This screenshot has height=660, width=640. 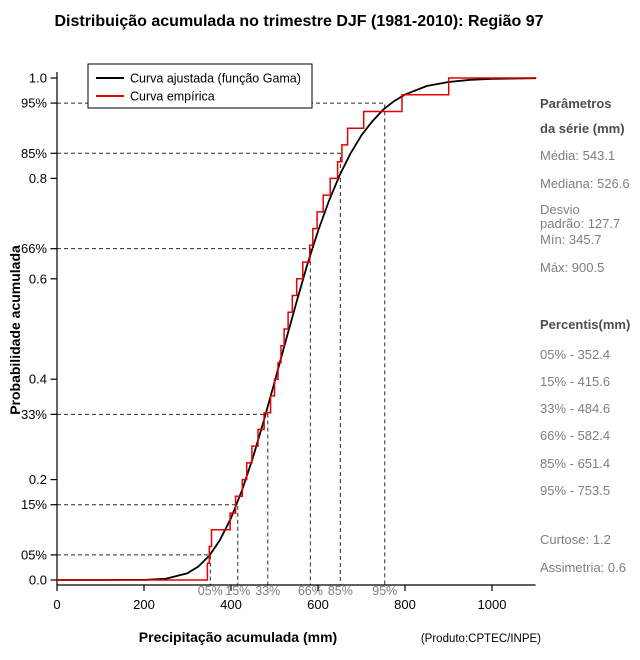 I want to click on product-credit: (Produto:CPTEC/INPE), so click(x=480, y=639).